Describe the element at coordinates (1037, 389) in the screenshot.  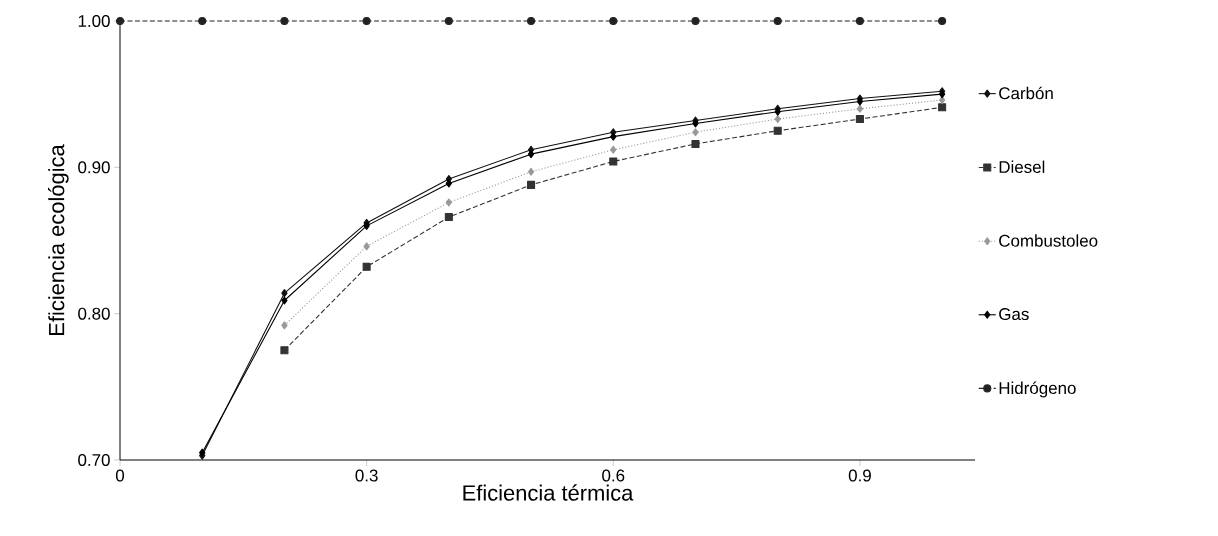
I see `legend-label: Hidrógeno` at that location.